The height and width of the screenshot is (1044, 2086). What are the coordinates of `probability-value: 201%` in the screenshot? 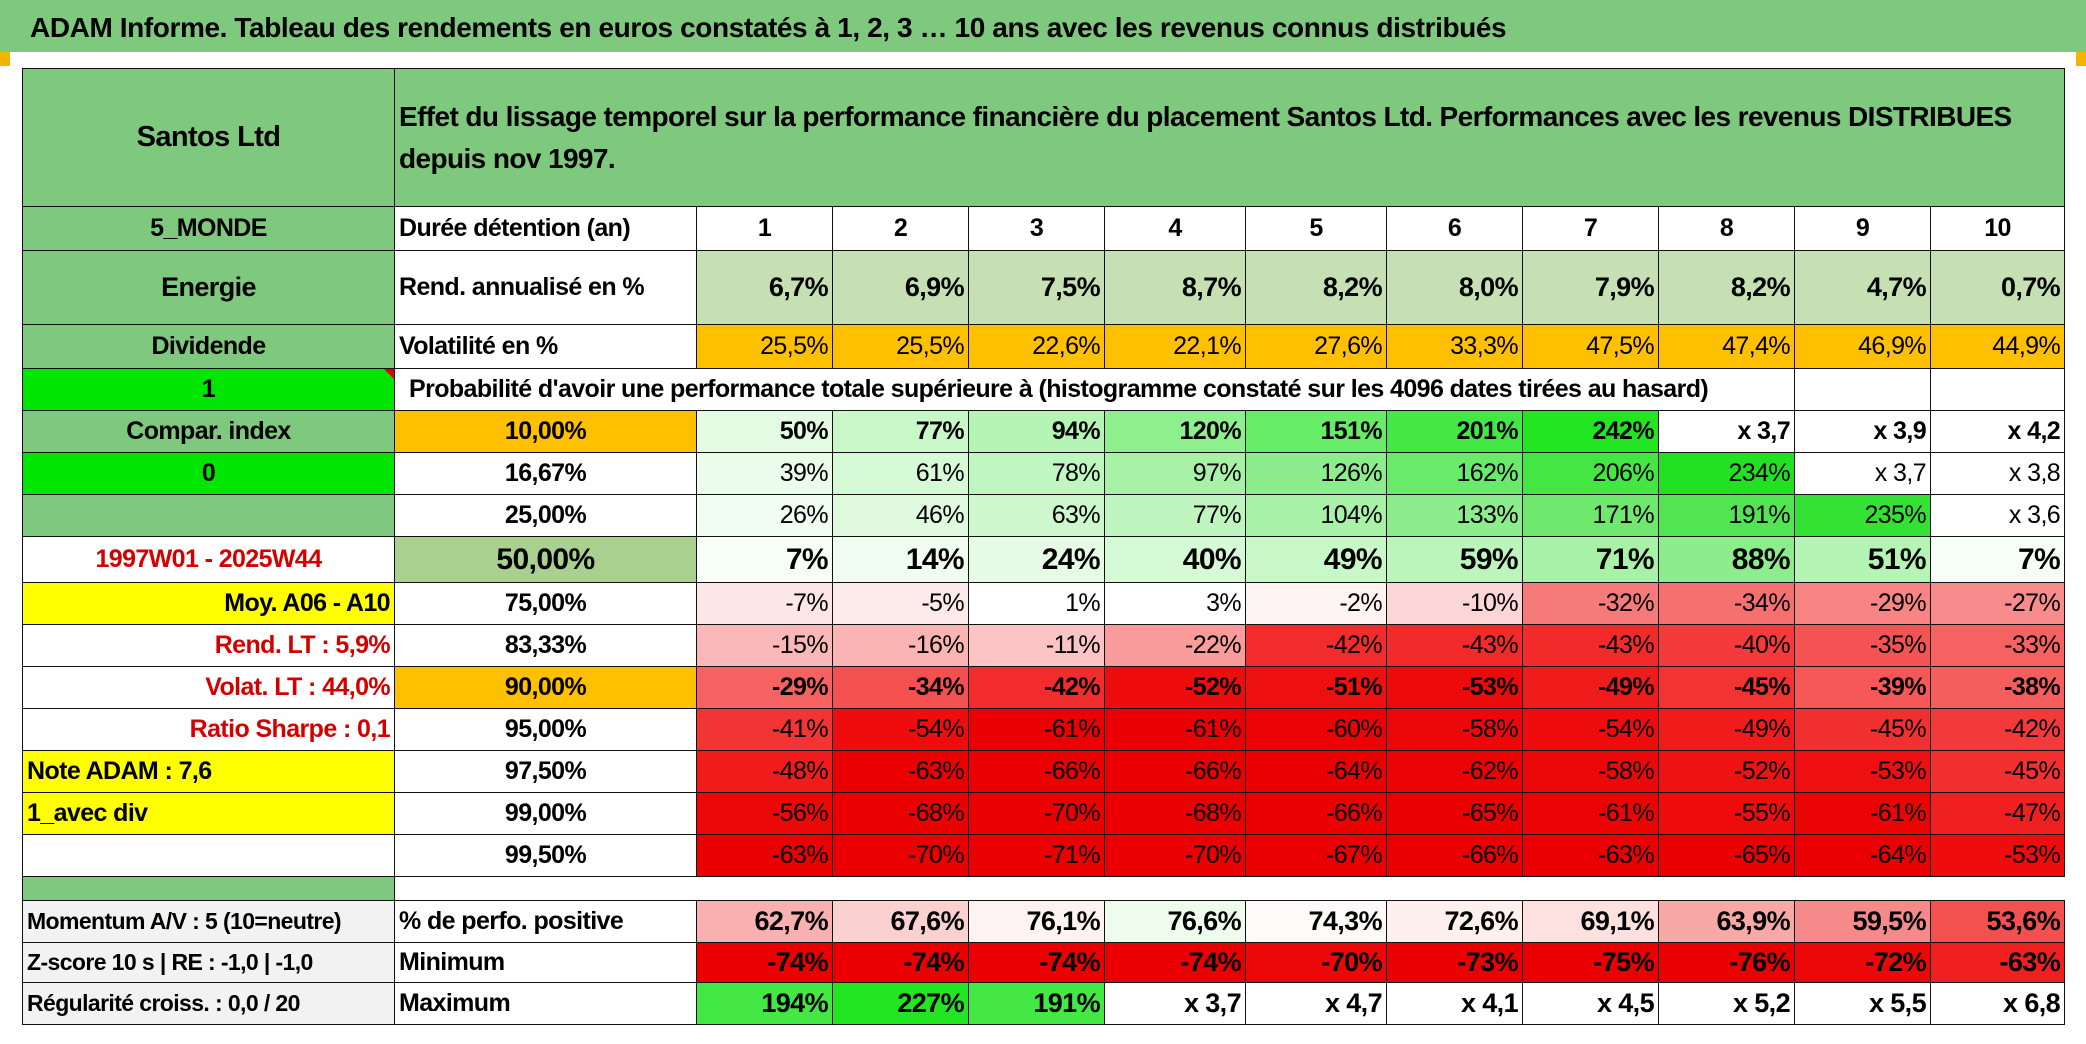 It's located at (1454, 431).